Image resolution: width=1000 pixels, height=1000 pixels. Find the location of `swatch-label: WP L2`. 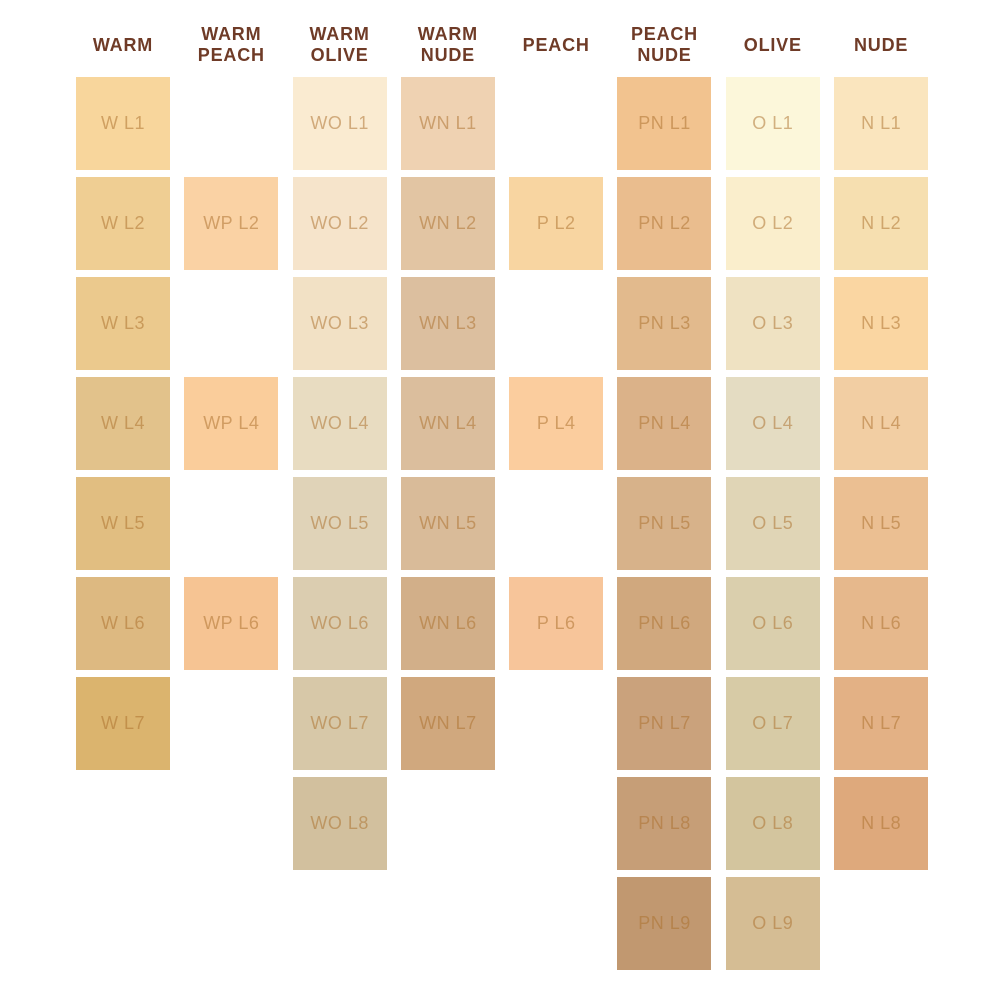

swatch-label: WP L2 is located at coordinates (231, 223).